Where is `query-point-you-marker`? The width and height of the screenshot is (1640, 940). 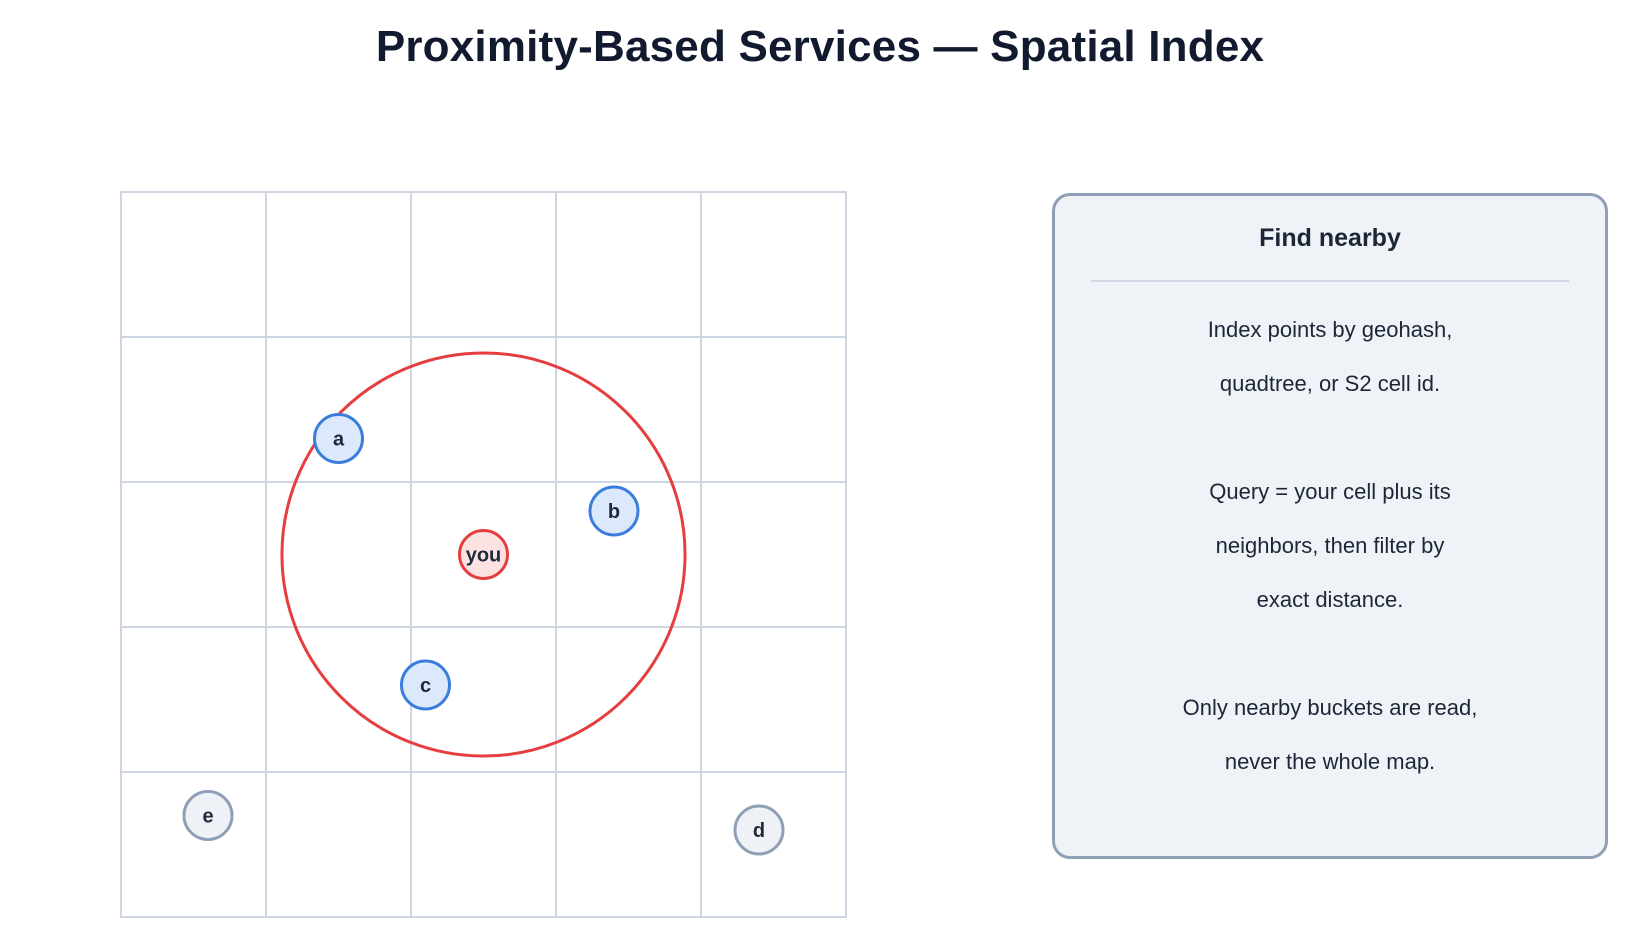
query-point-you-marker is located at coordinates (483, 554).